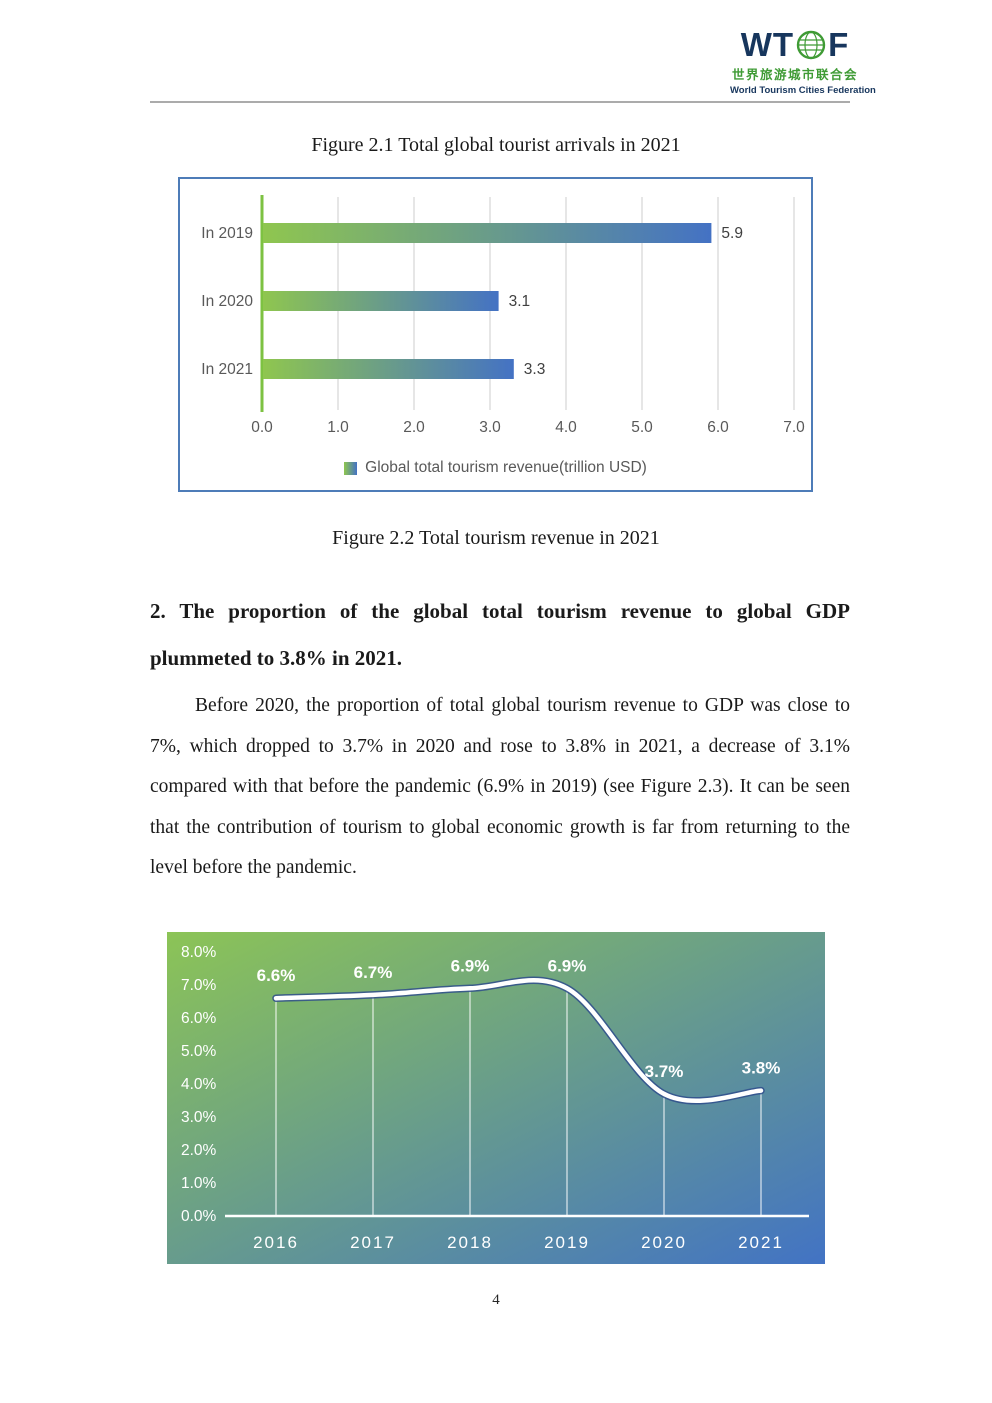 This screenshot has width=992, height=1403. What do you see at coordinates (520, 301) in the screenshot?
I see `svg-text: 3.1` at bounding box center [520, 301].